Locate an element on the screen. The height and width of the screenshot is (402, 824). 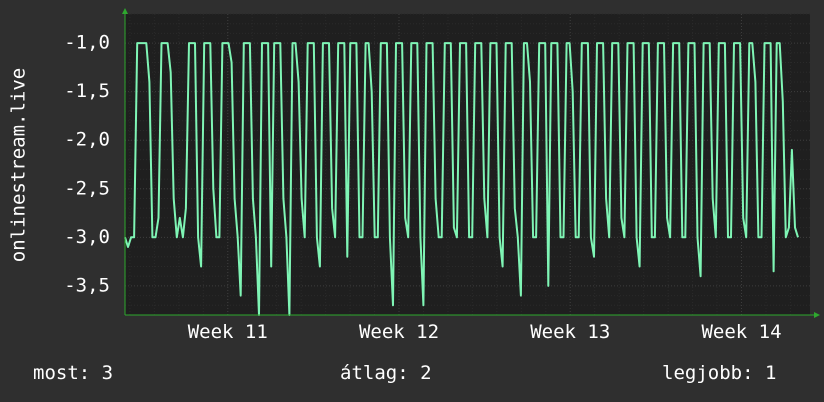
x-tick-label: Week 11 is located at coordinates (228, 332).